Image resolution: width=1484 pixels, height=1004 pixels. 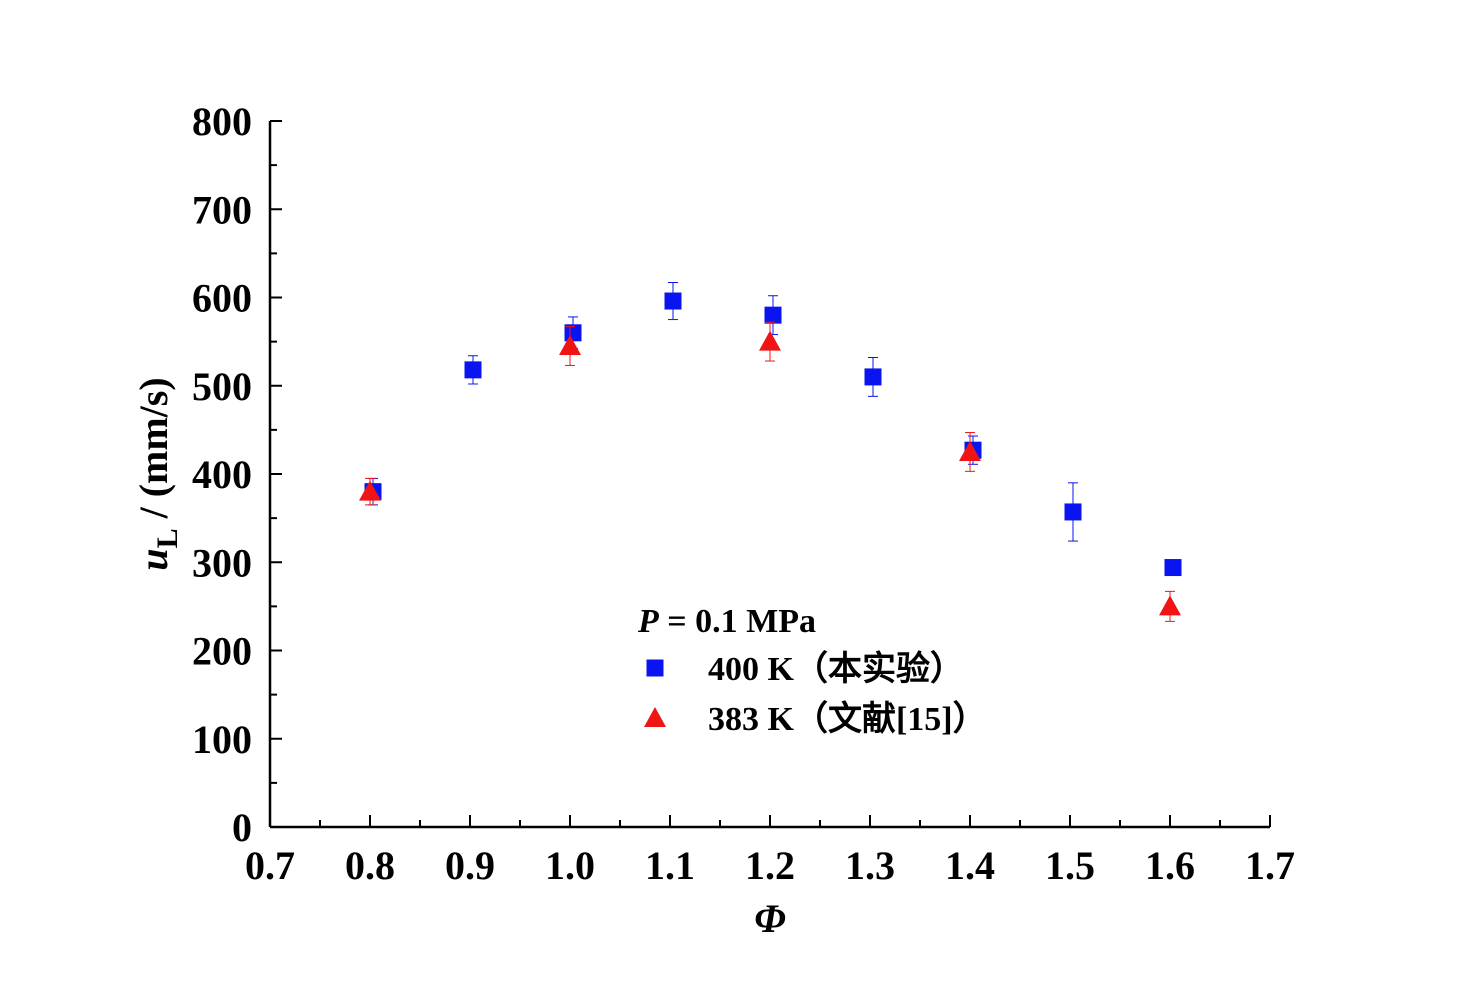 I want to click on y-tick-label: 800, so click(x=222, y=121).